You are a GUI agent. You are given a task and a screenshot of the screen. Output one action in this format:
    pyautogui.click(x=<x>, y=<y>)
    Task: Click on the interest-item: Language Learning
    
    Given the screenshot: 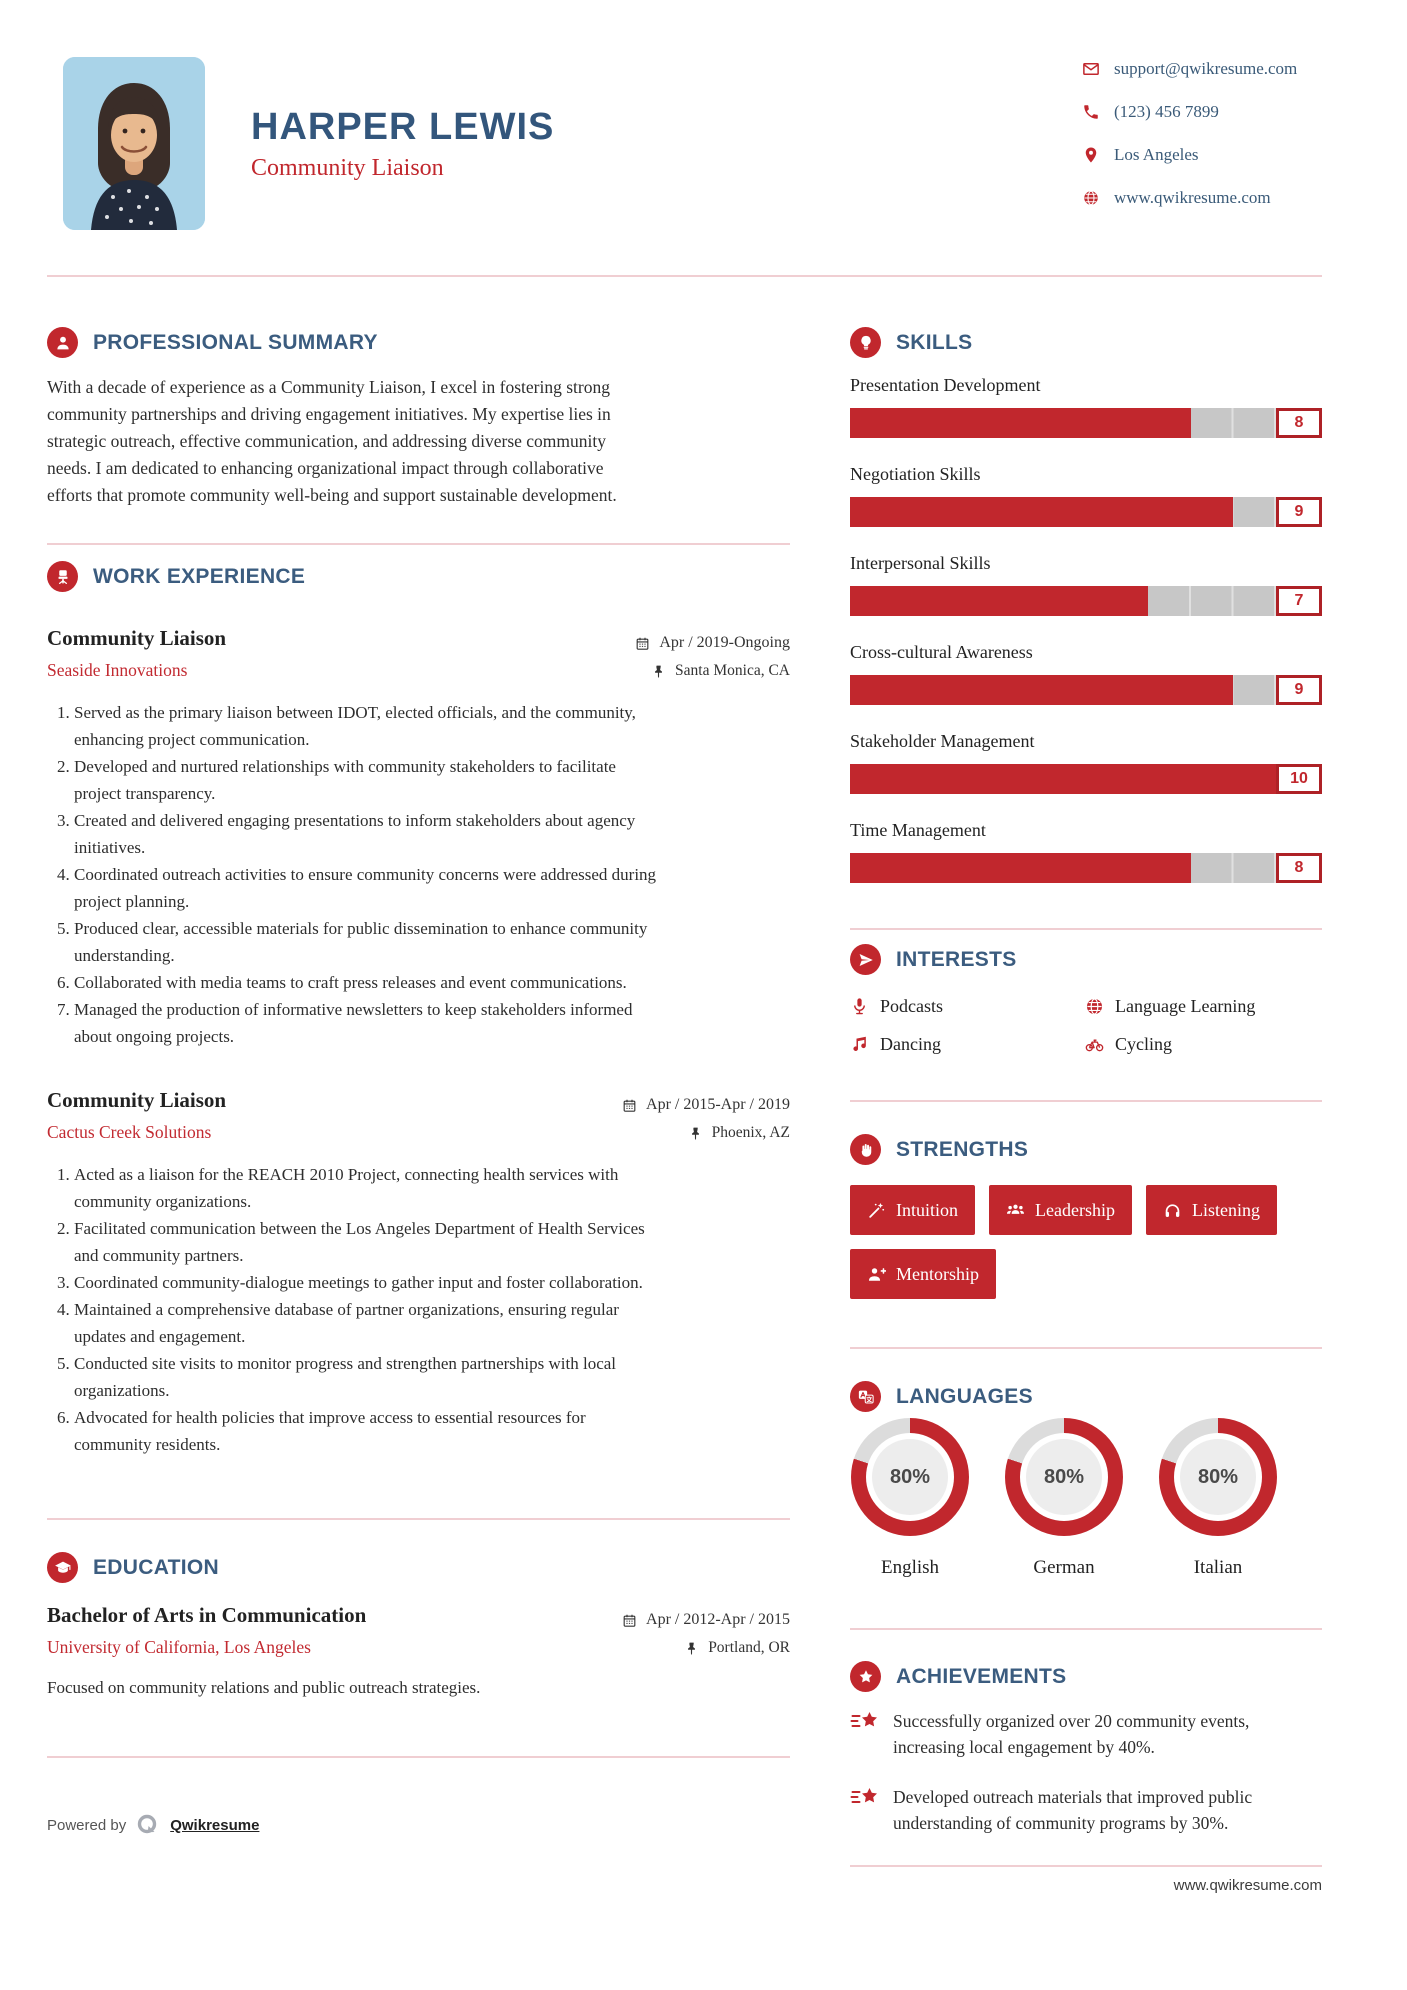 What is the action you would take?
    pyautogui.click(x=1203, y=1006)
    